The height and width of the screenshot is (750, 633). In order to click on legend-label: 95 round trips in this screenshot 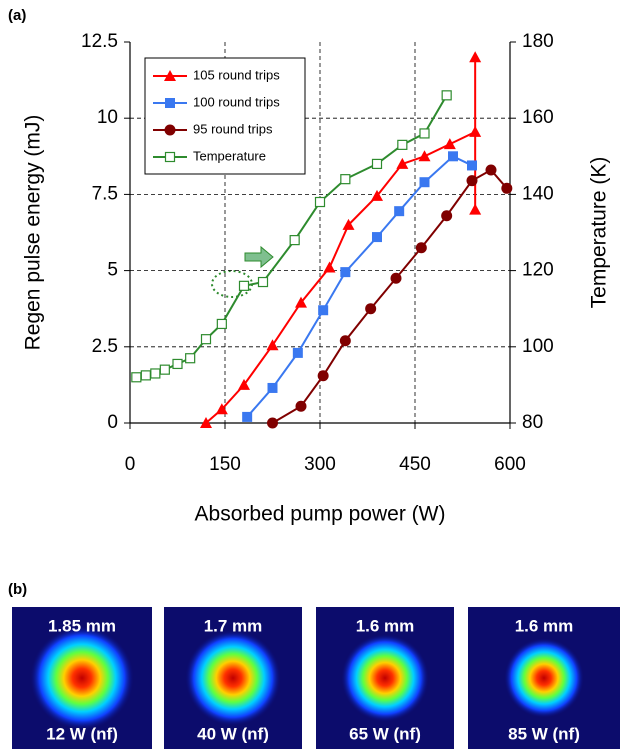, I will do `click(233, 128)`.